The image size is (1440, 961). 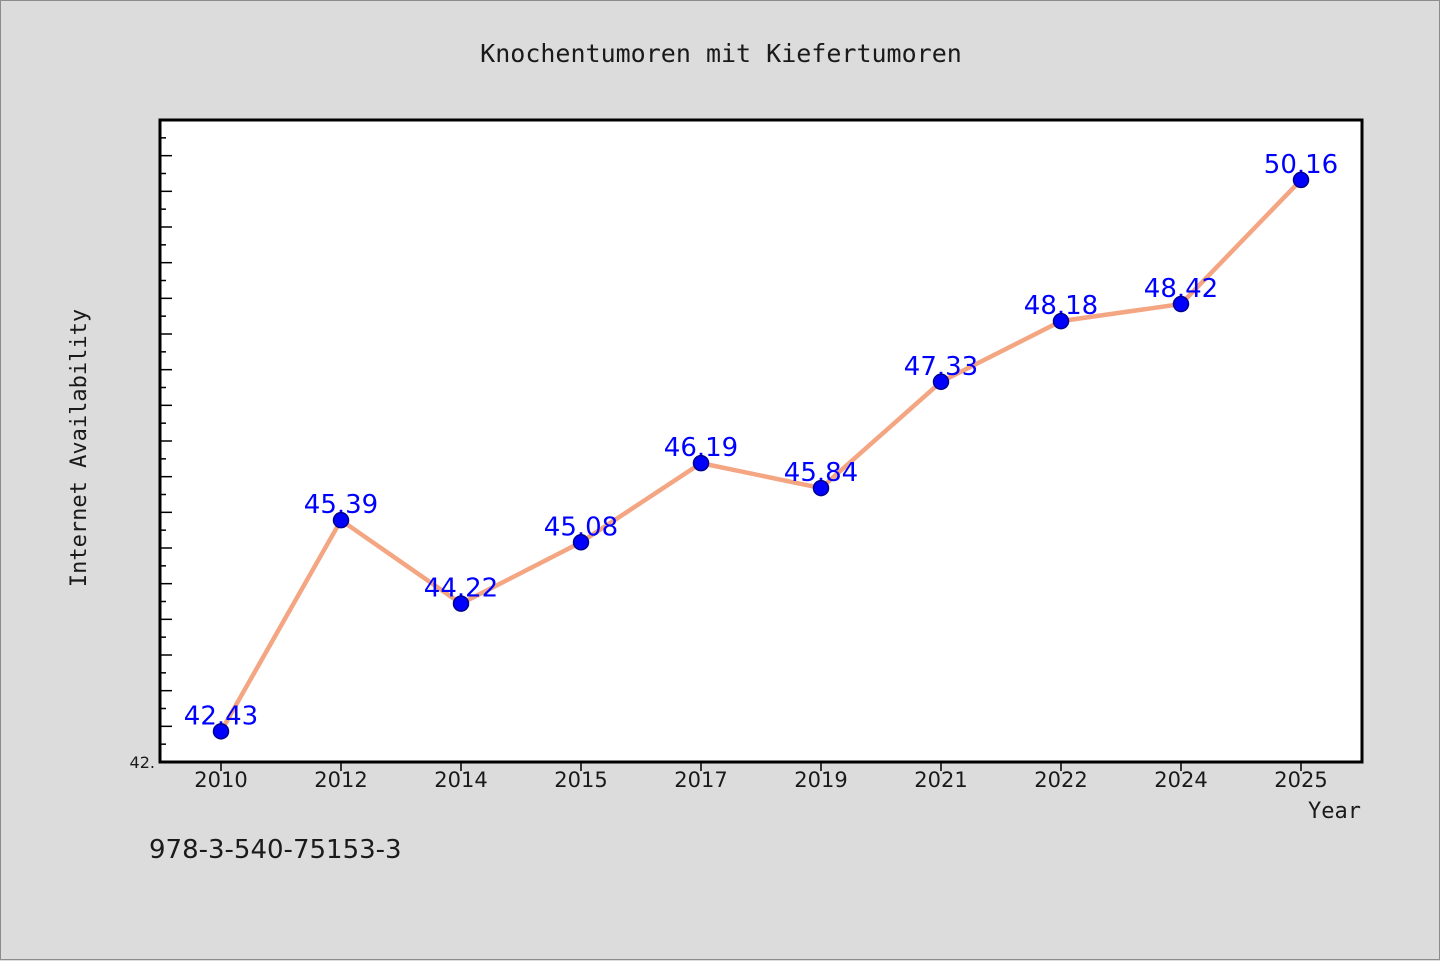 What do you see at coordinates (340, 780) in the screenshot?
I see `x-tick-label: 2012` at bounding box center [340, 780].